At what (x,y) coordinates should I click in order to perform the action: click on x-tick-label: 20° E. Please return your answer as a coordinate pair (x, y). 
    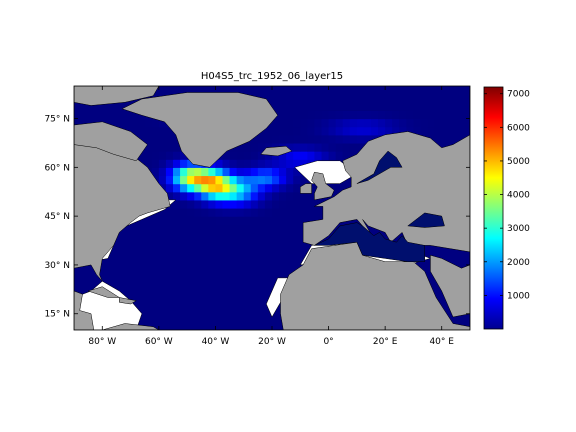
    Looking at the image, I should click on (385, 342).